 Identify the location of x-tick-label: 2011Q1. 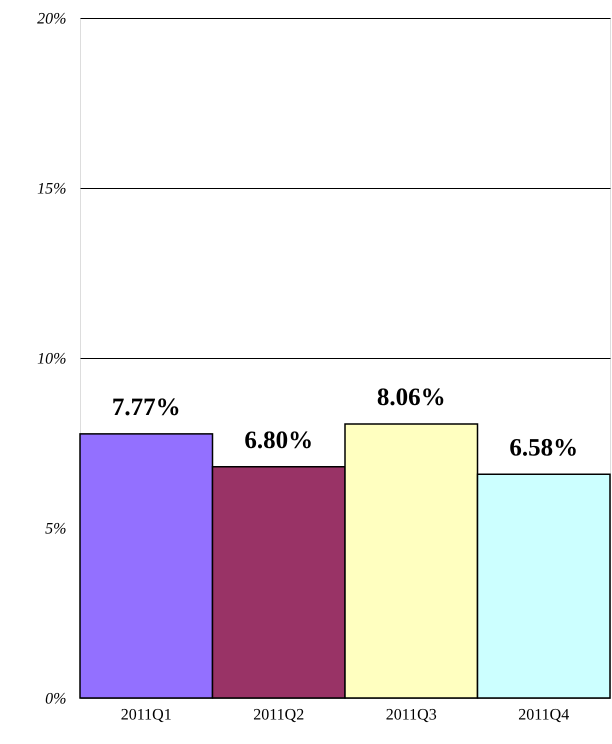
(146, 715).